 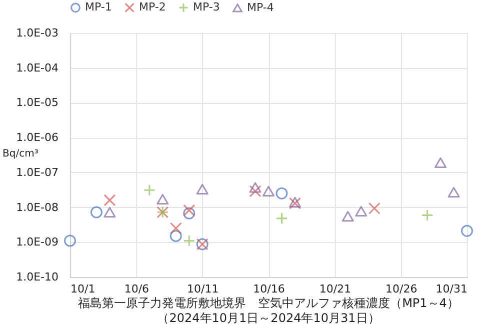 I want to click on legend-label: MP-1, so click(x=98, y=7).